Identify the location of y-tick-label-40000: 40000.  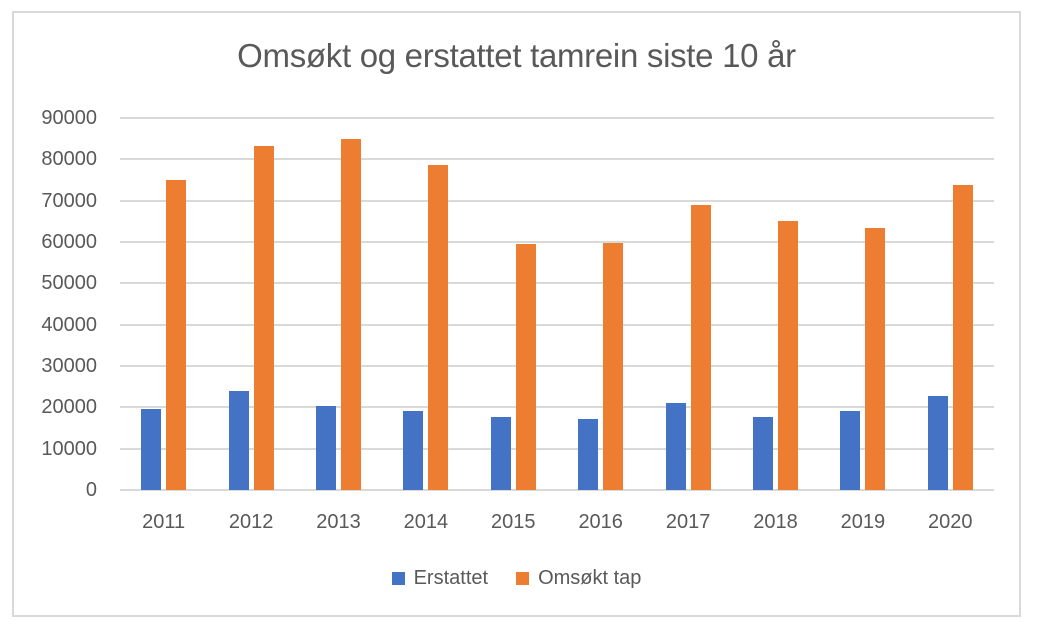
(69, 324).